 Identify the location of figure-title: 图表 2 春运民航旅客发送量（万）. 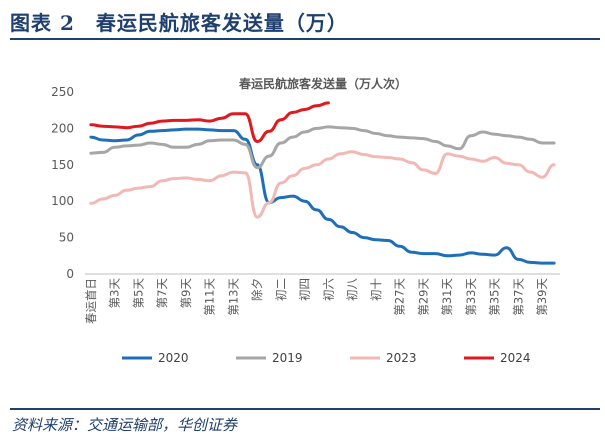
(179, 23).